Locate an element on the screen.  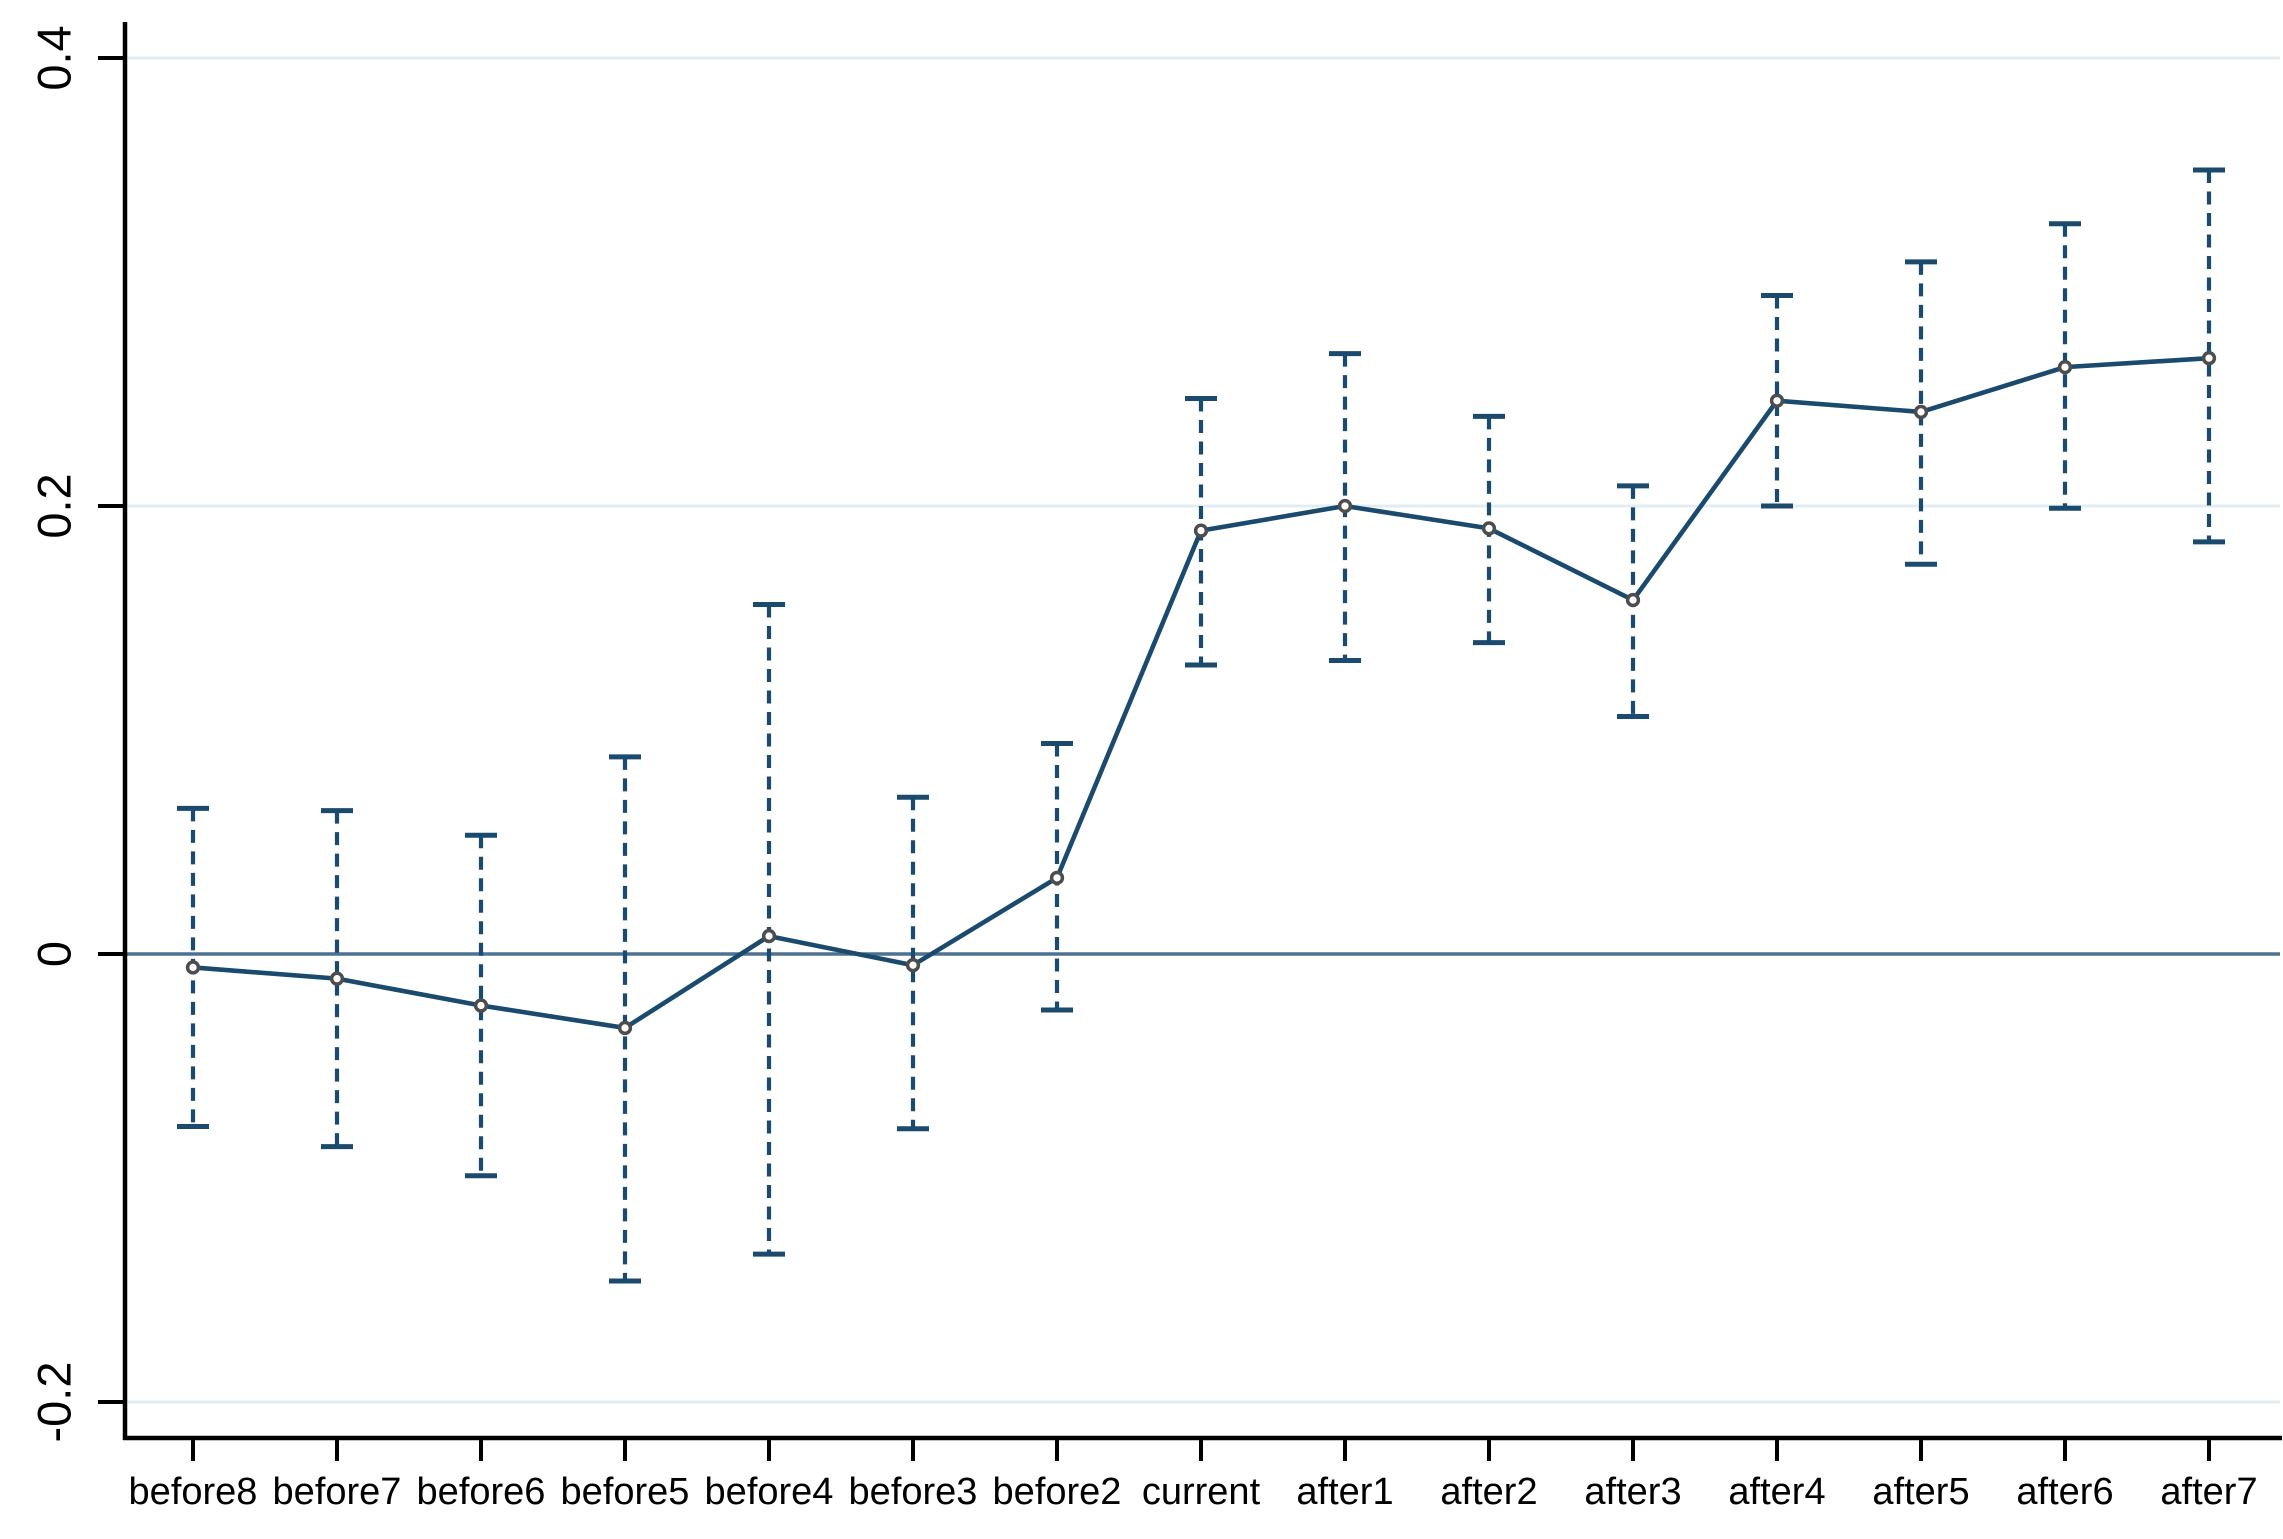
x-tick-label: after7 is located at coordinates (2208, 1492).